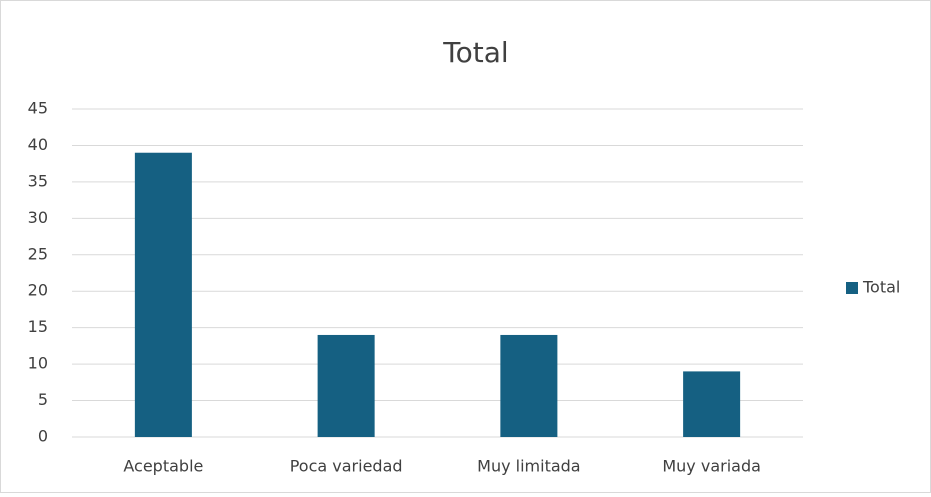 Image resolution: width=931 pixels, height=497 pixels. Describe the element at coordinates (38, 108) in the screenshot. I see `y-tick-label: 45` at that location.